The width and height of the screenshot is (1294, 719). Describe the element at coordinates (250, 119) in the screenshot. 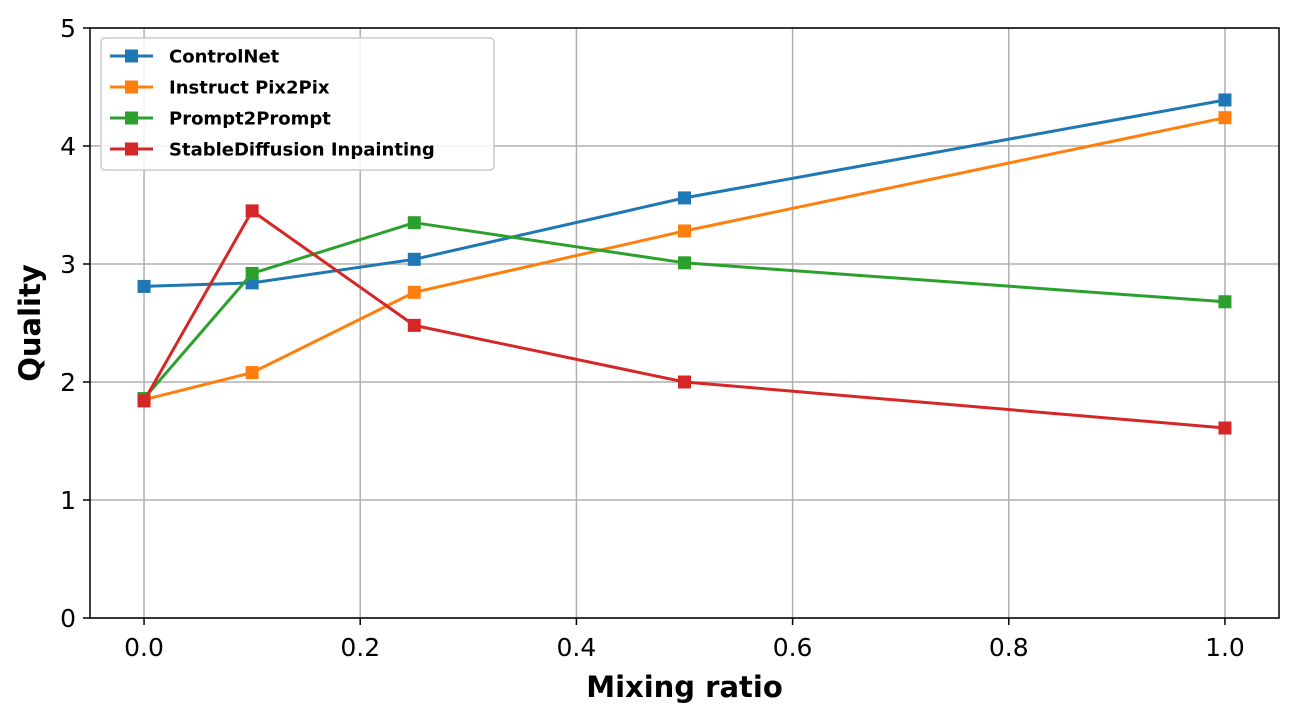

I see `legend-label: Prompt2Prompt` at that location.